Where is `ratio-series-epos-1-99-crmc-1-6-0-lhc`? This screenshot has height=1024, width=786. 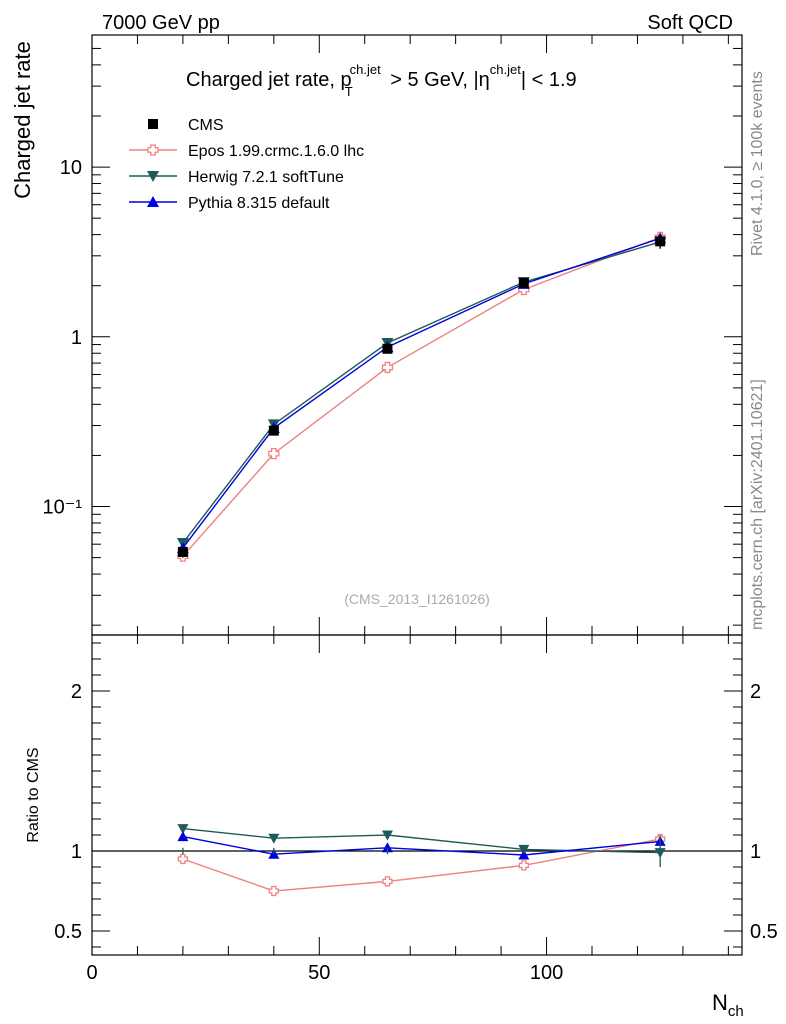 ratio-series-epos-1-99-crmc-1-6-0-lhc is located at coordinates (421, 865).